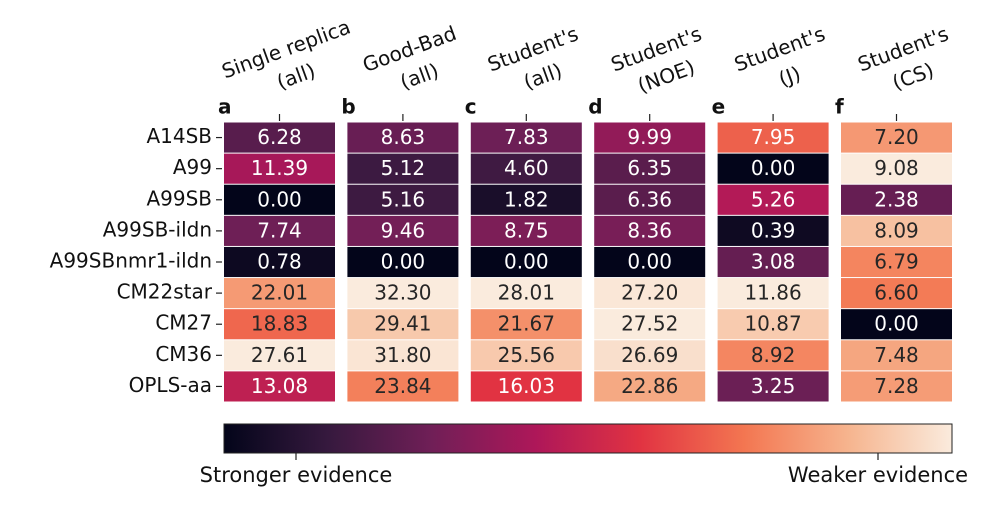 This screenshot has width=1000, height=511. What do you see at coordinates (192, 167) in the screenshot?
I see `row-label: A99` at bounding box center [192, 167].